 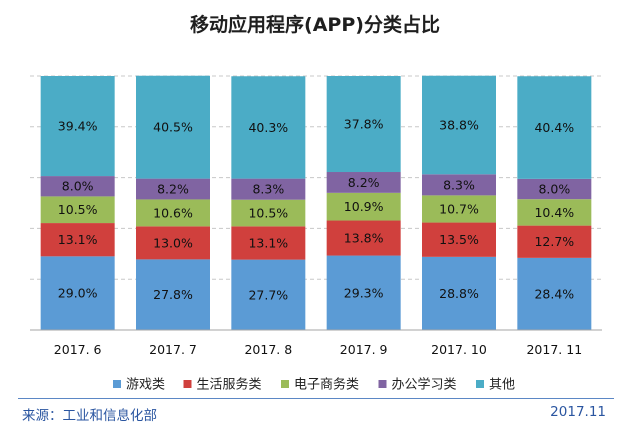 What do you see at coordinates (145, 385) in the screenshot?
I see `legend-label: 游戏类` at bounding box center [145, 385].